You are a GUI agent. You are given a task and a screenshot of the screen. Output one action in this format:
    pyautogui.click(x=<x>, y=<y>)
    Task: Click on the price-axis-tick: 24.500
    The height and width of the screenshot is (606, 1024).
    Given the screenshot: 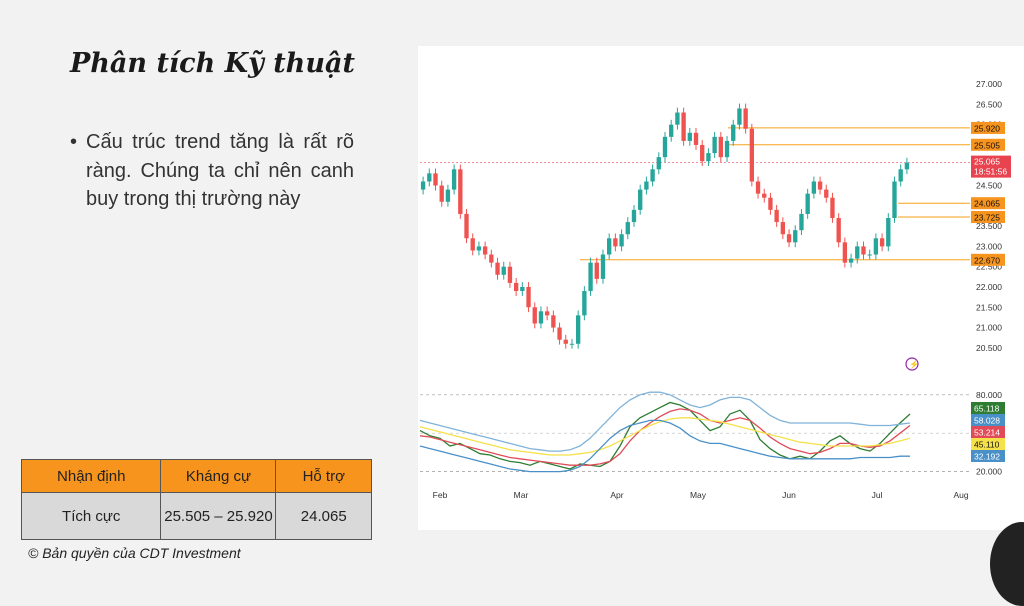 What is the action you would take?
    pyautogui.click(x=989, y=186)
    